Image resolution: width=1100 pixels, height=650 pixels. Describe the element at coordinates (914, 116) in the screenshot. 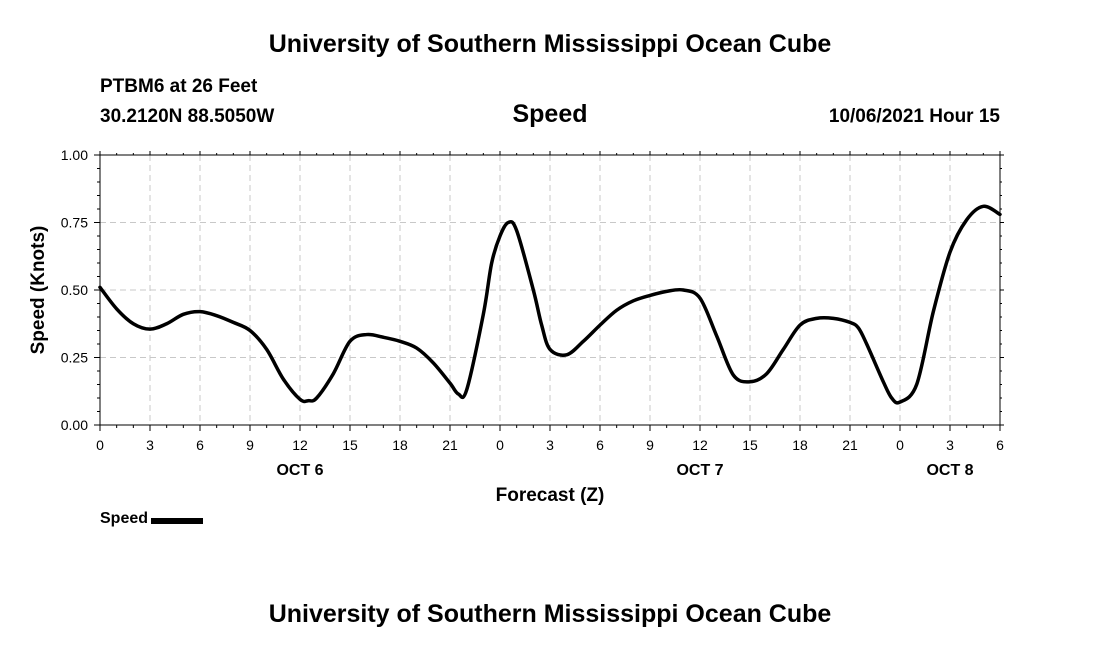

I see `forecast-timestamp: 10/06/2021 Hour 15` at that location.